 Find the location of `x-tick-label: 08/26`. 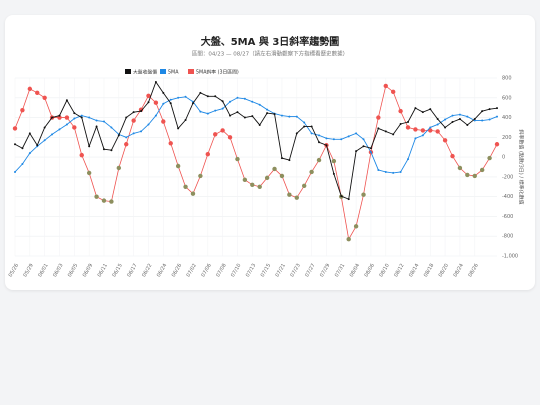

x-tick-label: 08/26 is located at coordinates (473, 270).